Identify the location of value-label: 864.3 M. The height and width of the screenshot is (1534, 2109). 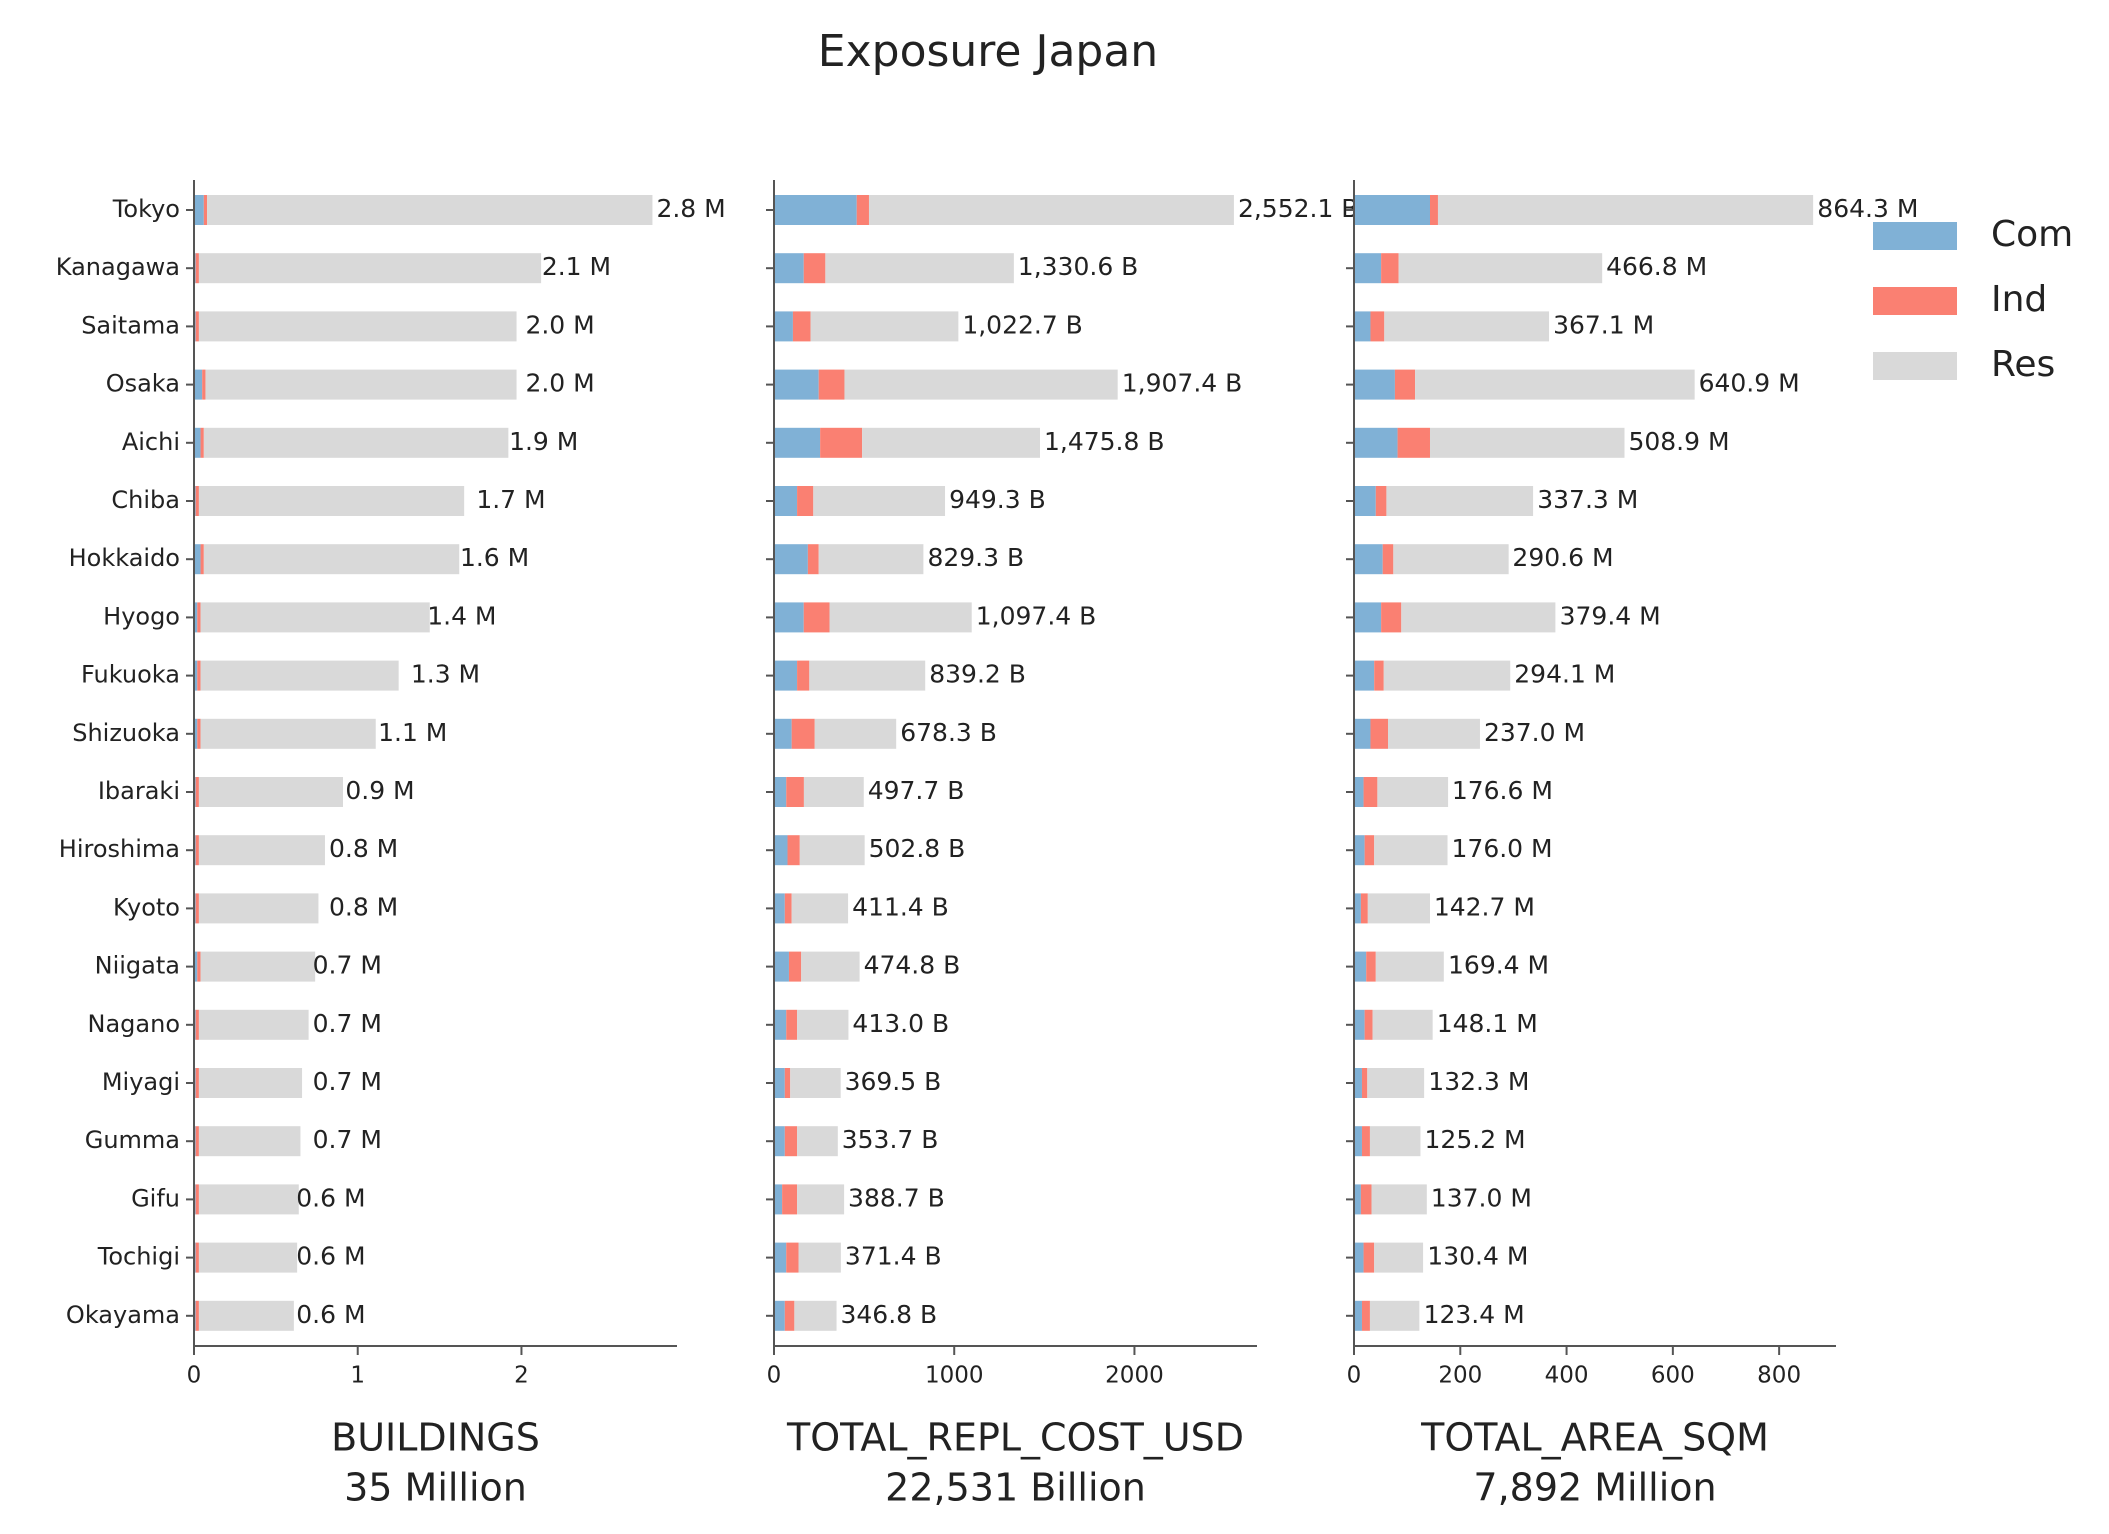
(1867, 208).